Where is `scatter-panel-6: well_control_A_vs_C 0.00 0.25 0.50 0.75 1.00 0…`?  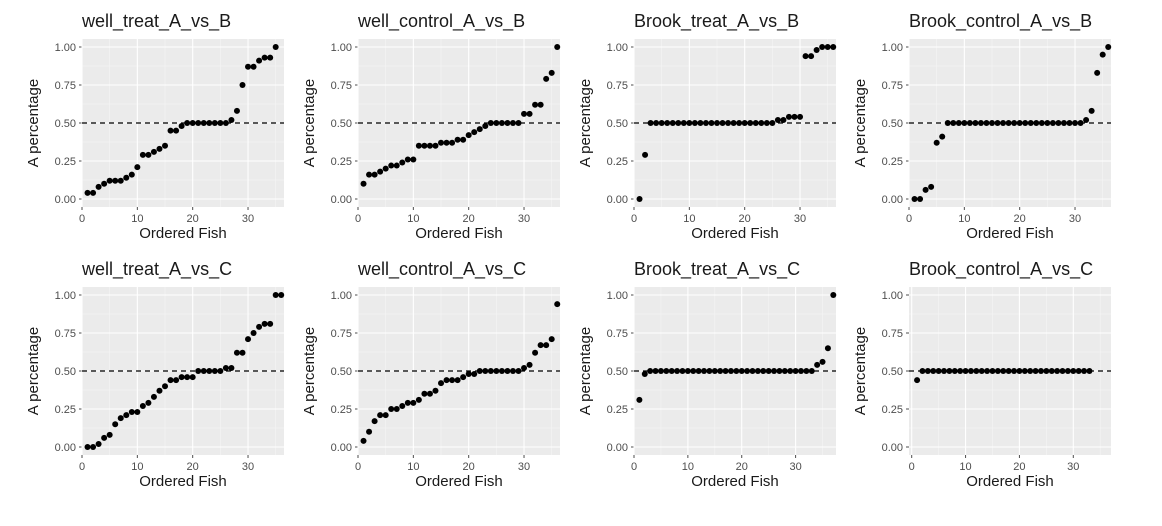
scatter-panel-6: well_control_A_vs_C 0.00 0.25 0.50 0.75 1.00 0… is located at coordinates (431, 374).